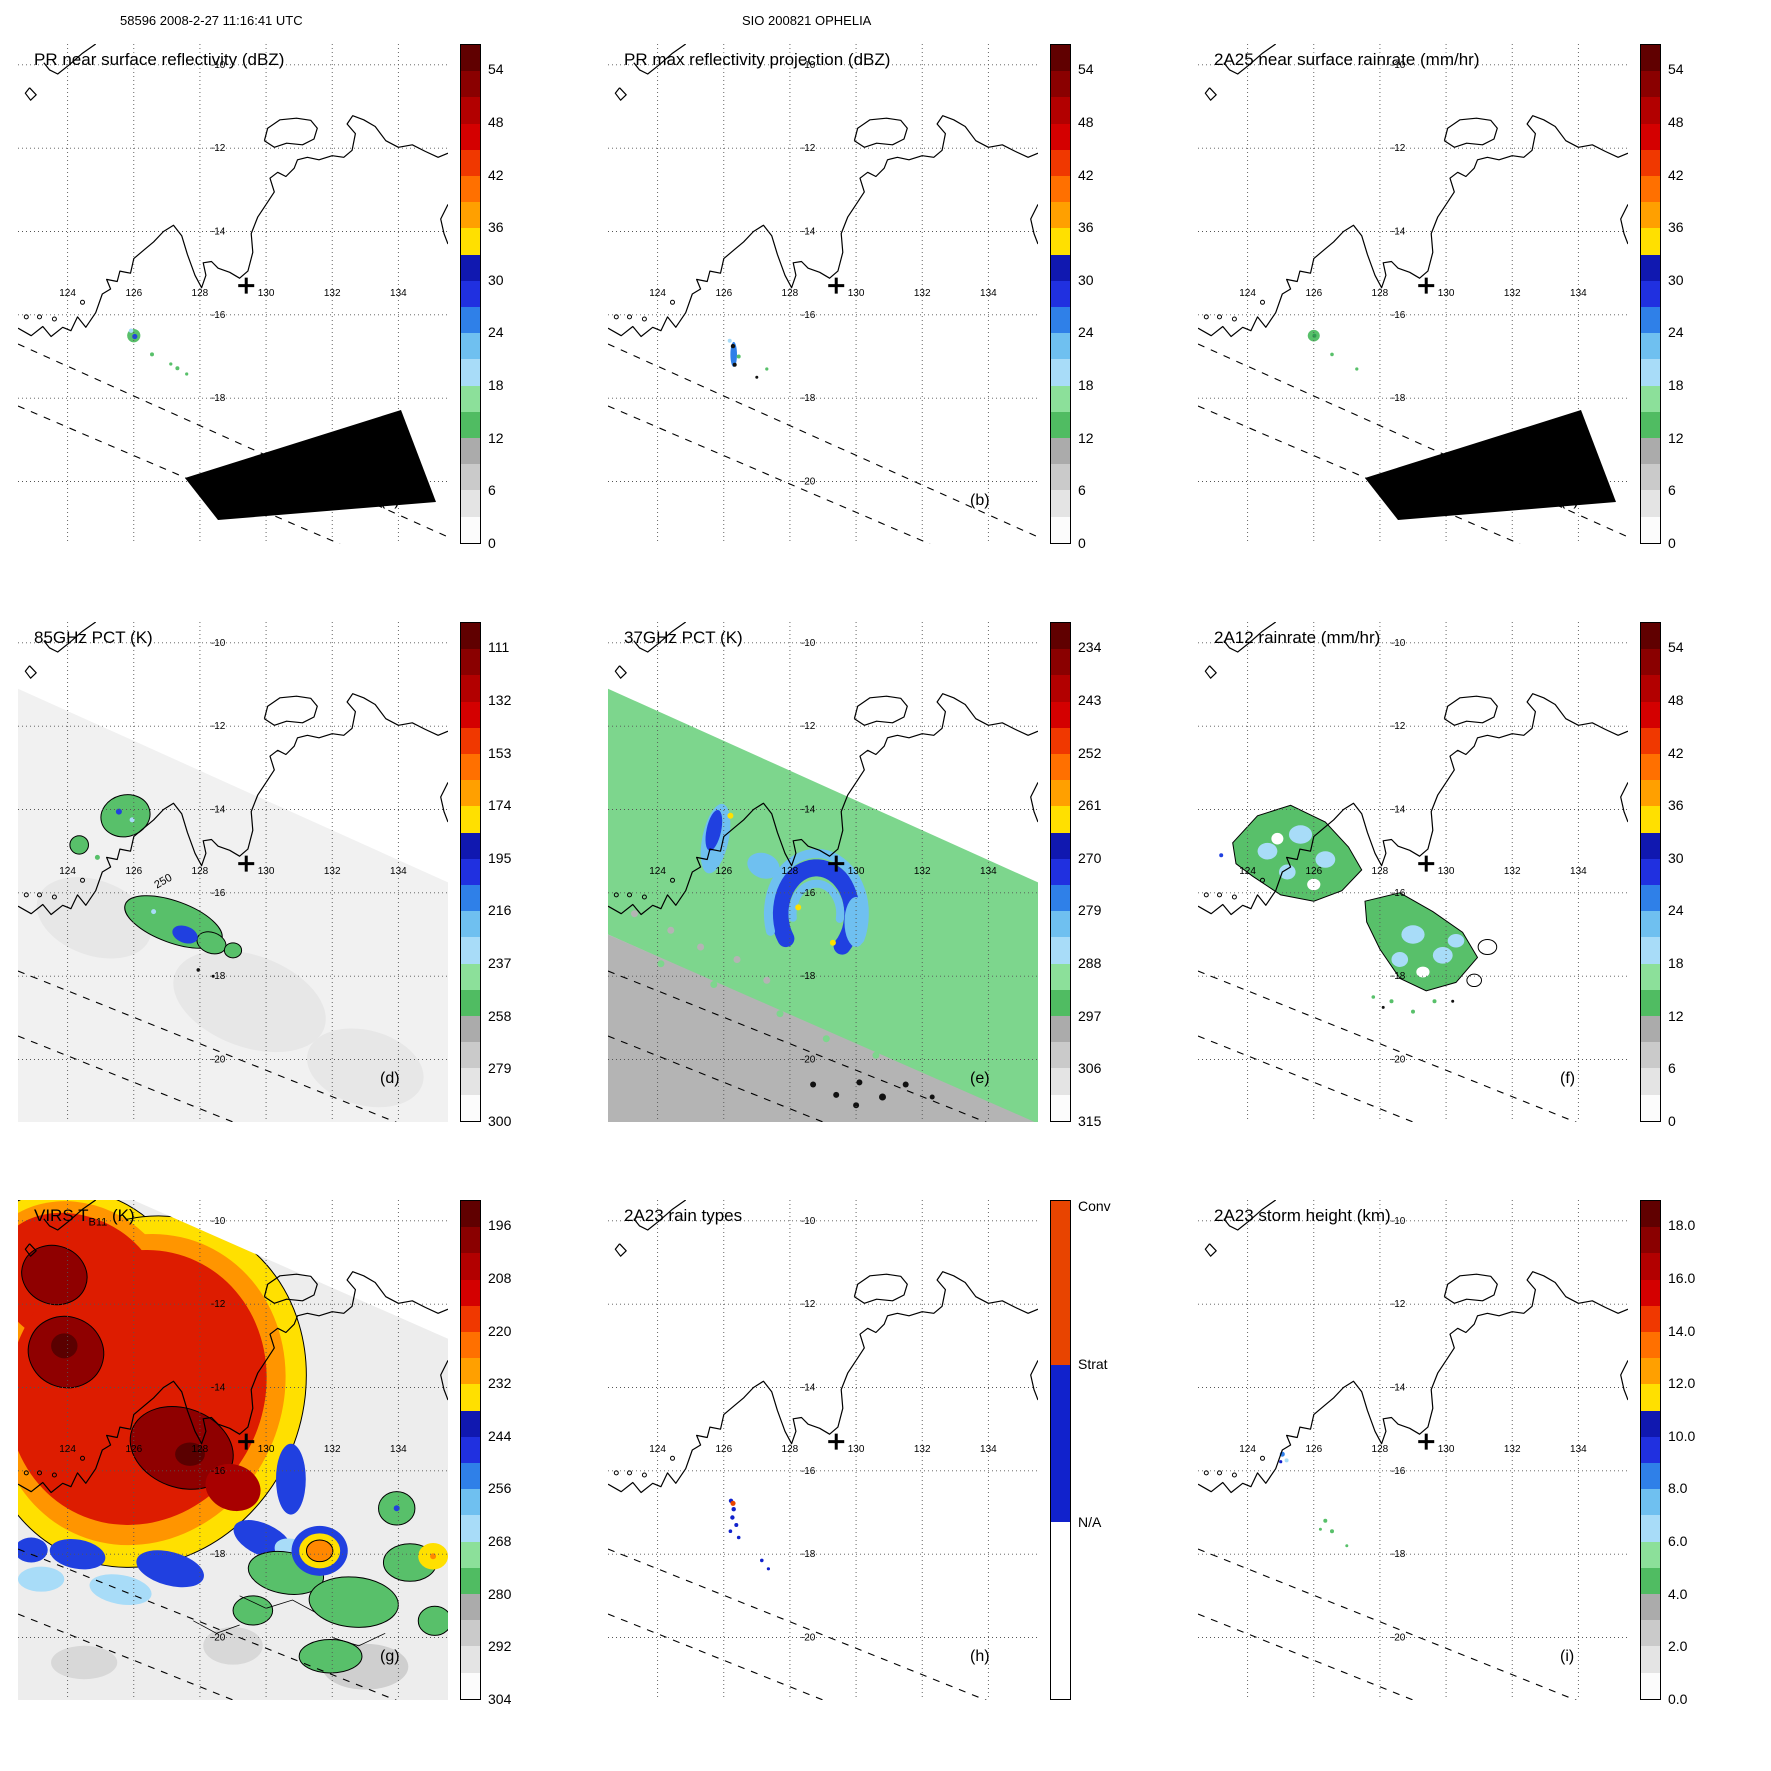 This screenshot has width=1771, height=1771. I want to click on coastline-roti, so click(620, 94).